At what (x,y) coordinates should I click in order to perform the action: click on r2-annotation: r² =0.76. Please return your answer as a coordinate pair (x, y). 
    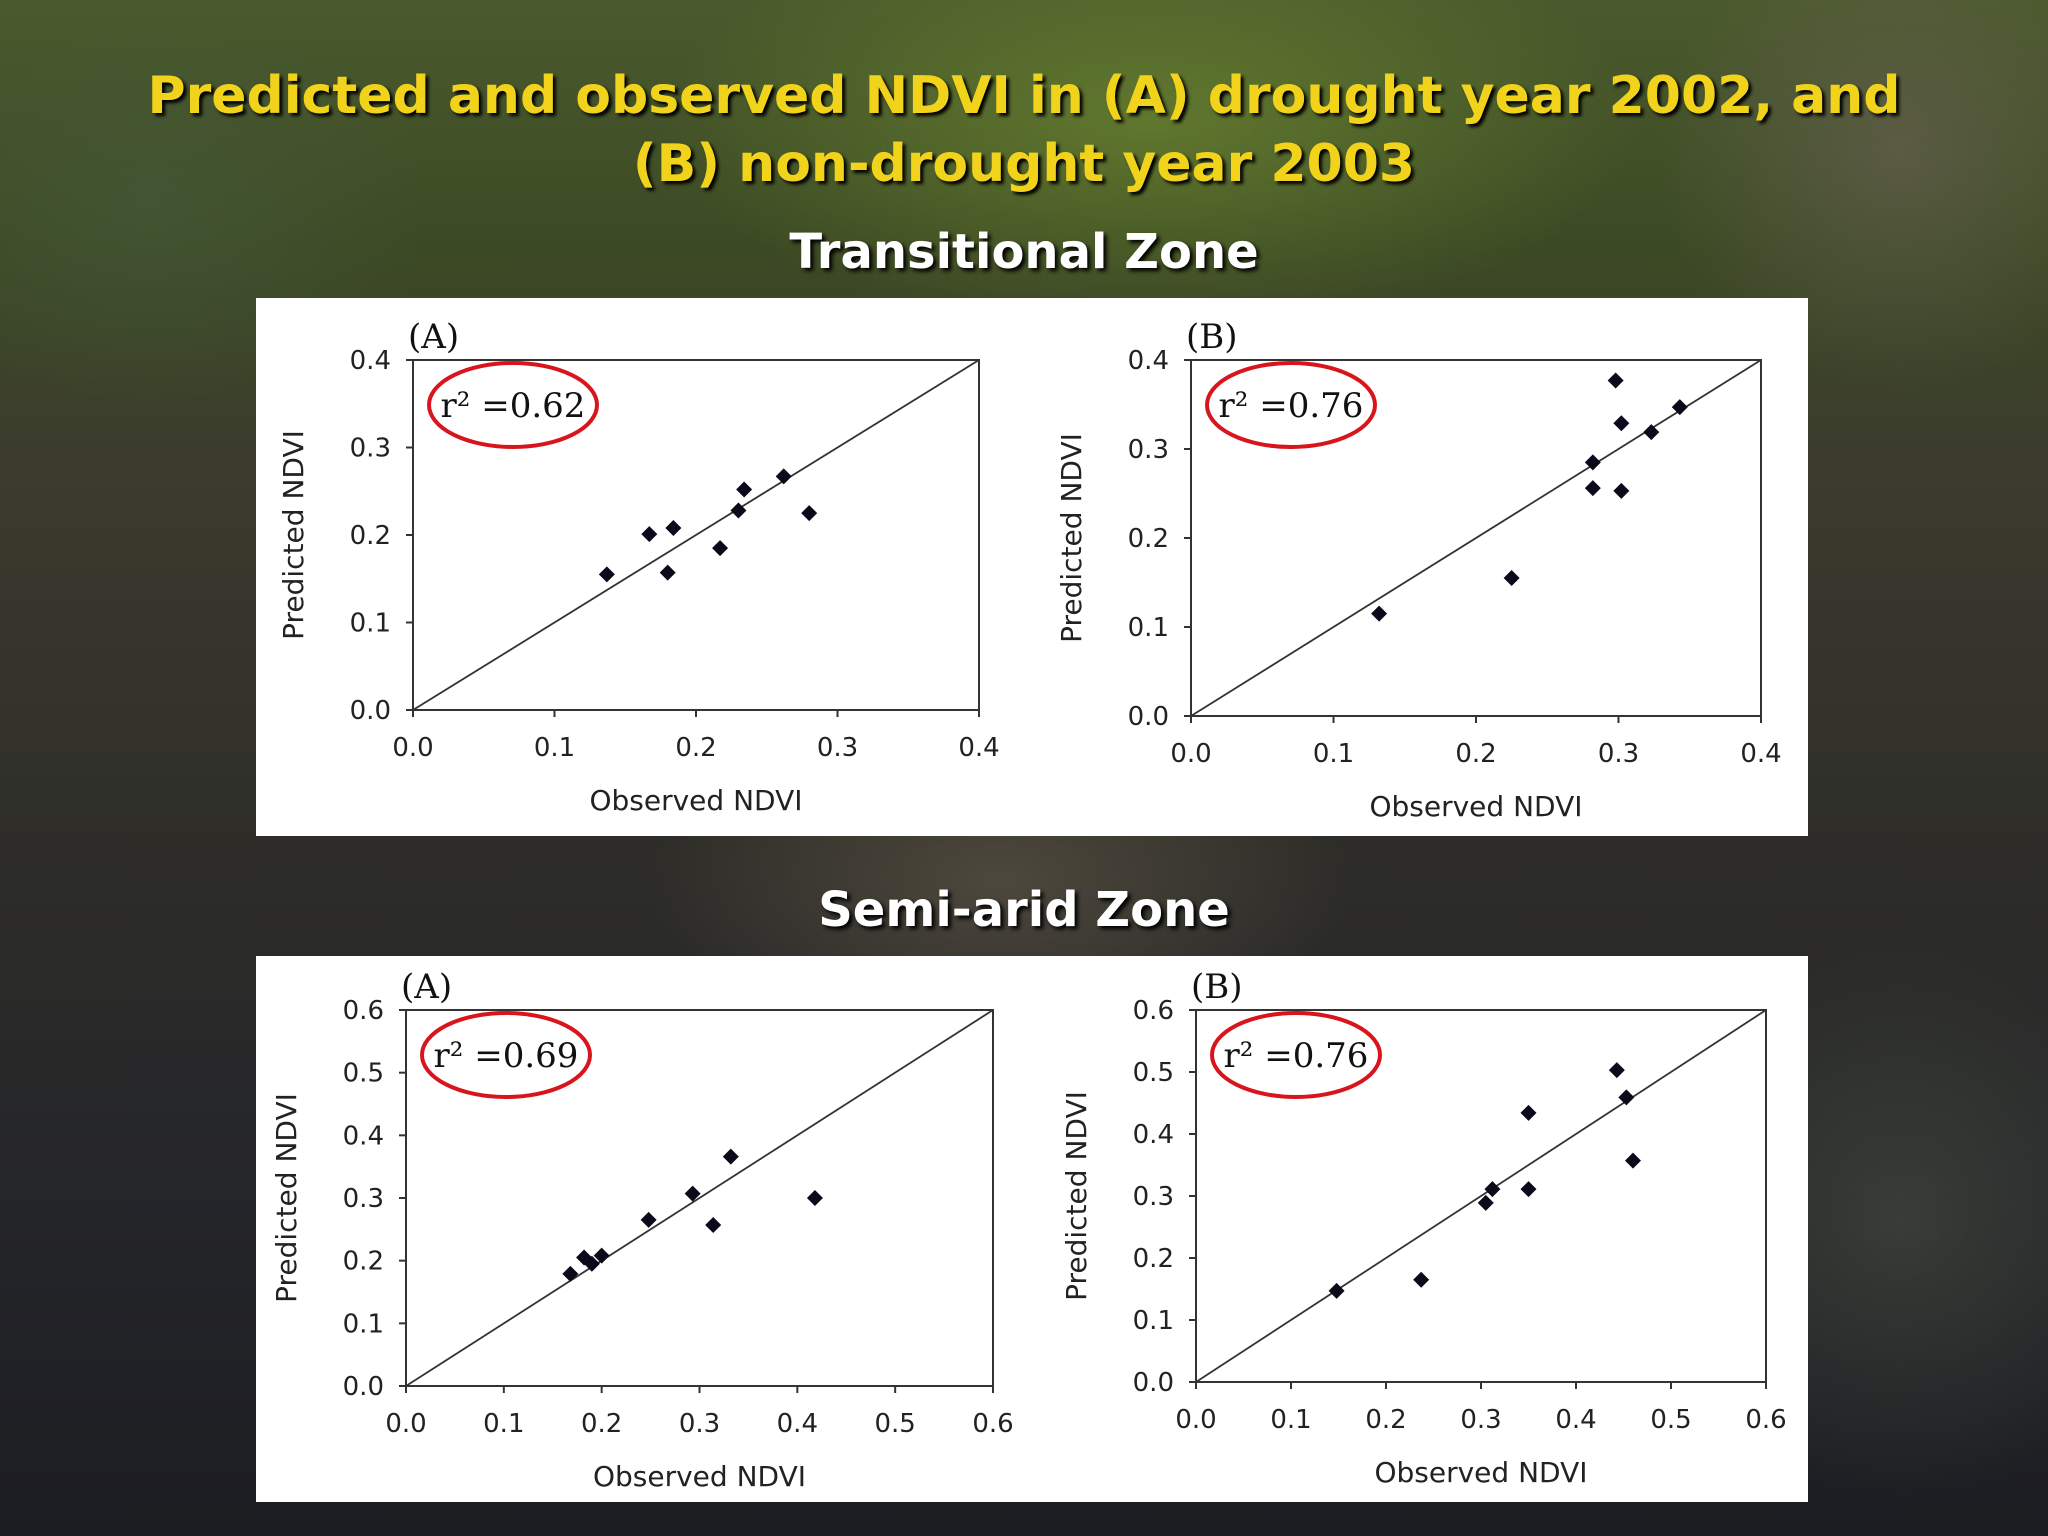
    Looking at the image, I should click on (1291, 406).